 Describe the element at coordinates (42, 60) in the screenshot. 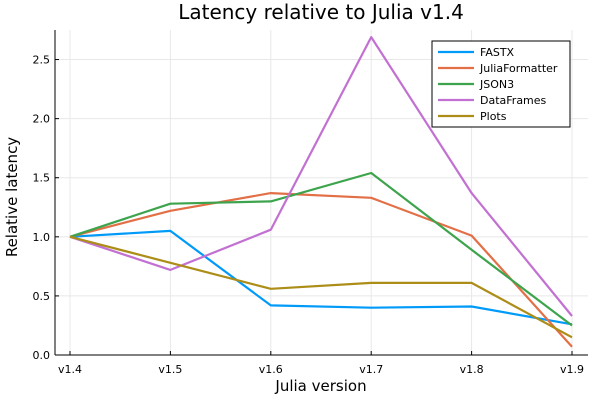

I see `y-tick-label: 2.5` at that location.